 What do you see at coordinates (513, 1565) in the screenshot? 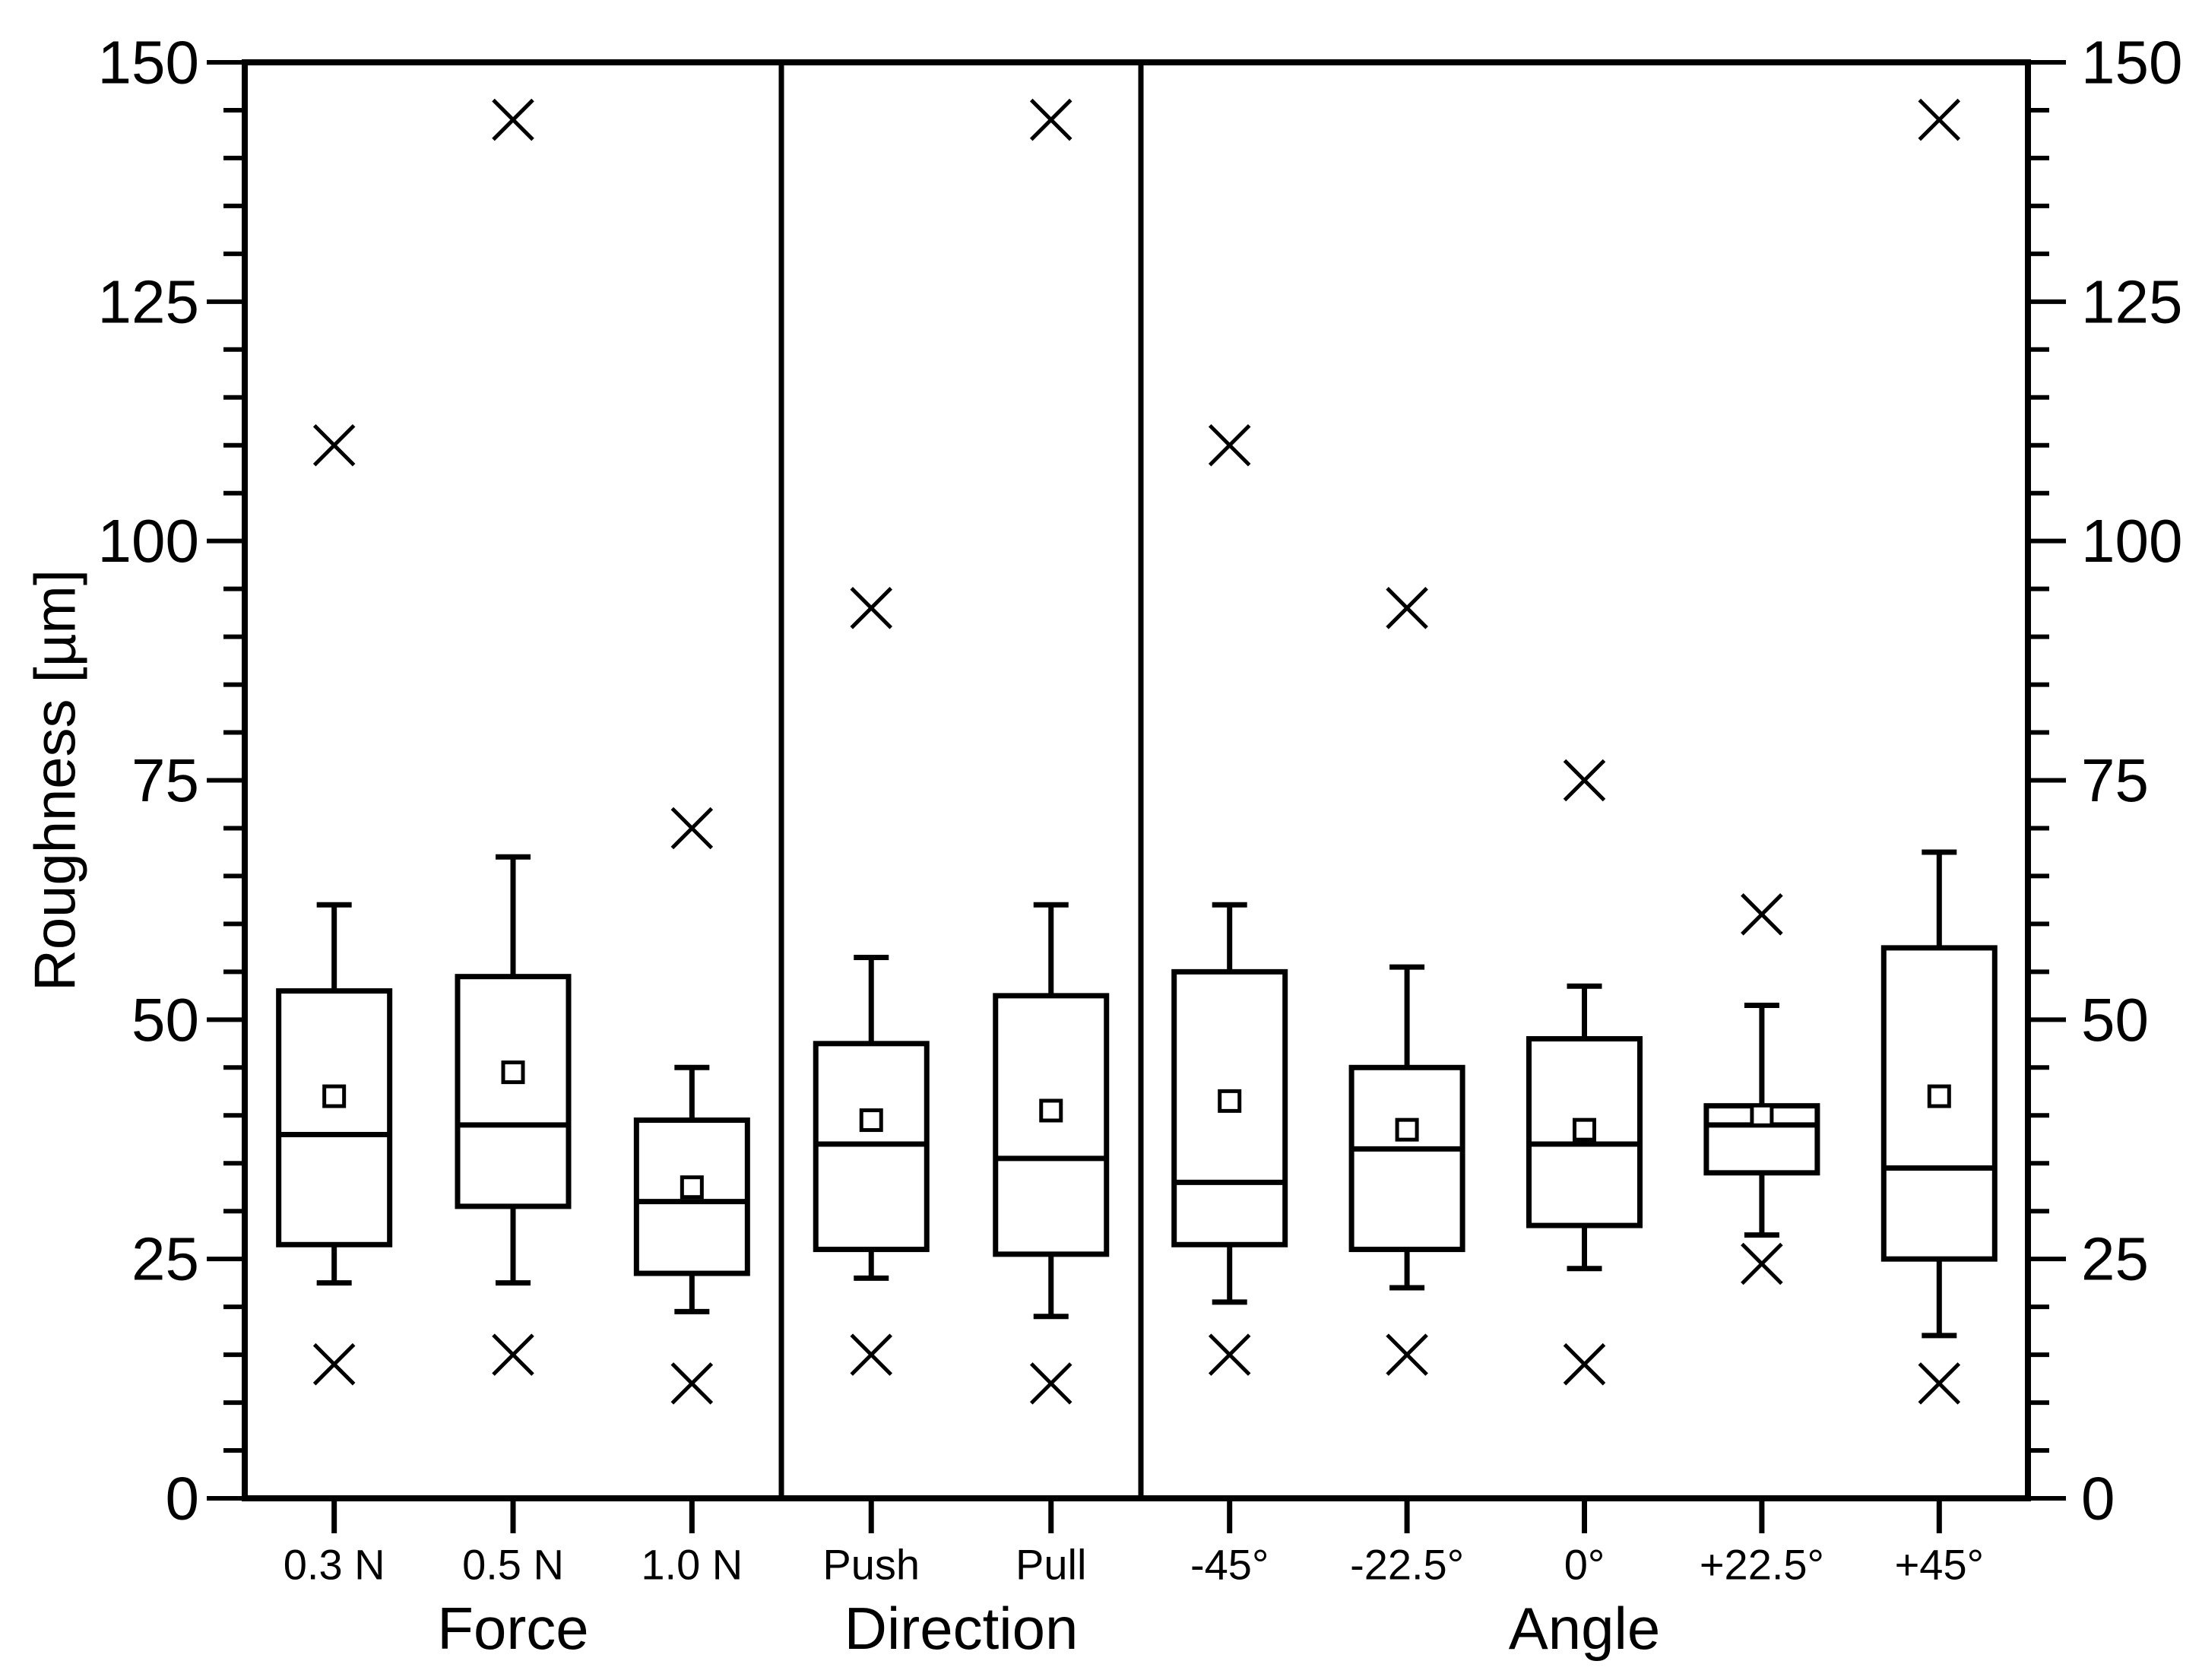
I see `x-category-label: 0.5 N` at bounding box center [513, 1565].